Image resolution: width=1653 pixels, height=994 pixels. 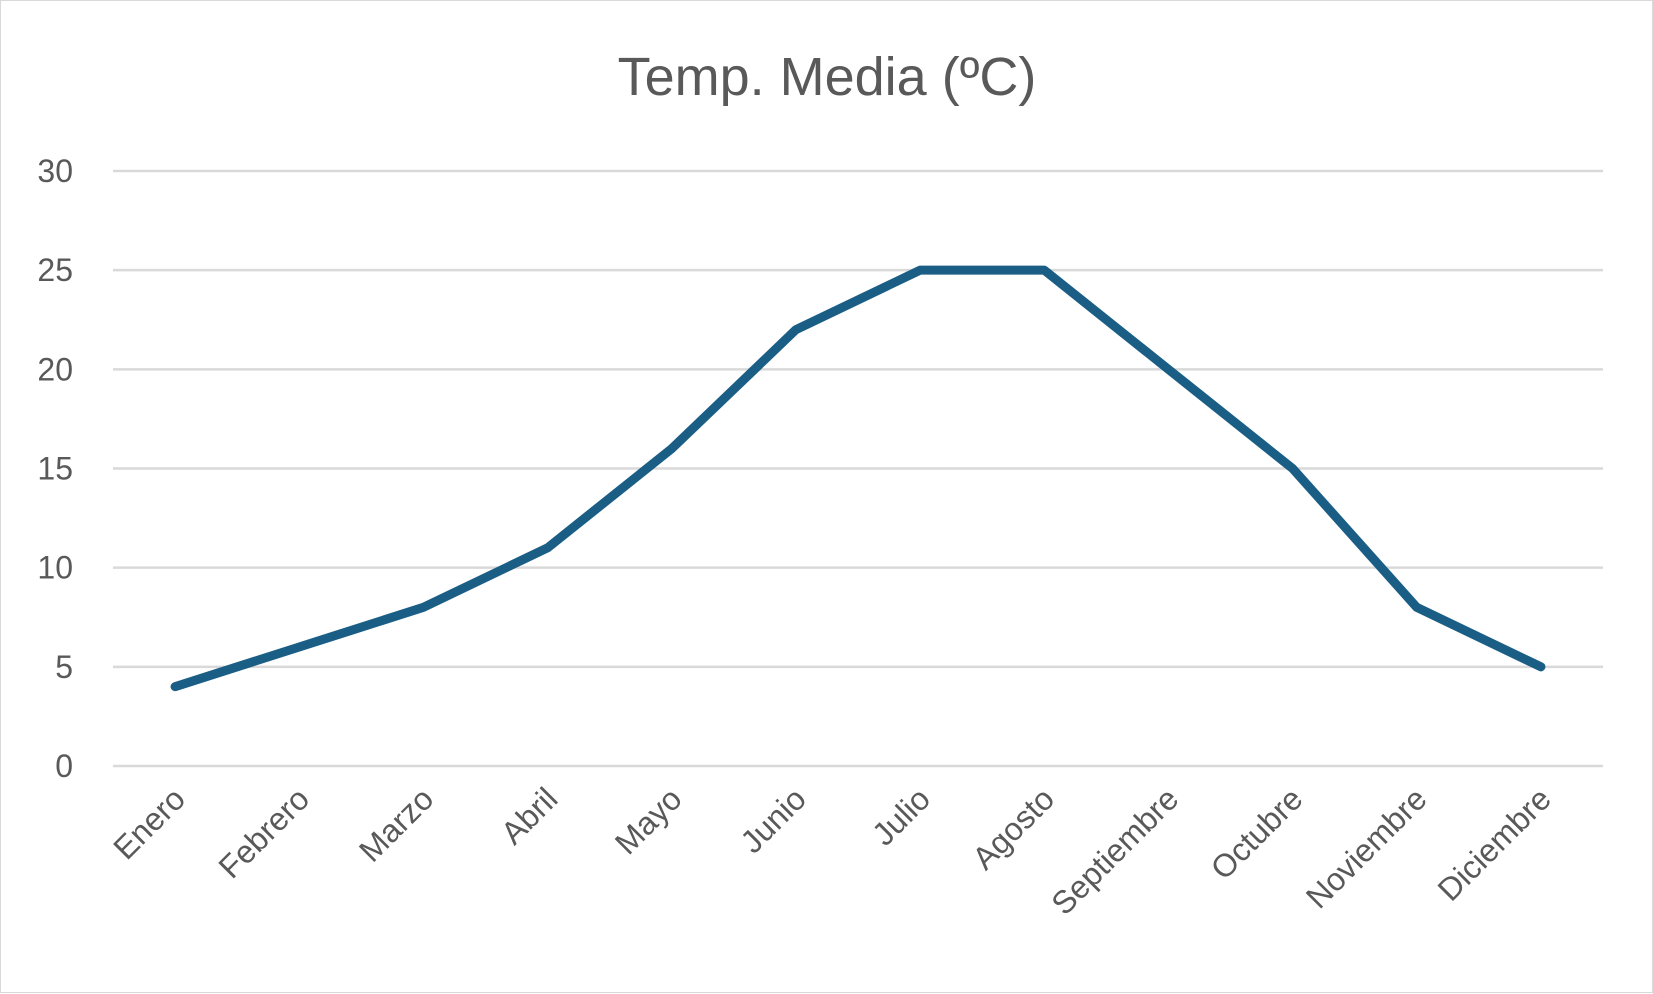 I want to click on x-tick-label-mayo: Mayo, so click(x=648, y=820).